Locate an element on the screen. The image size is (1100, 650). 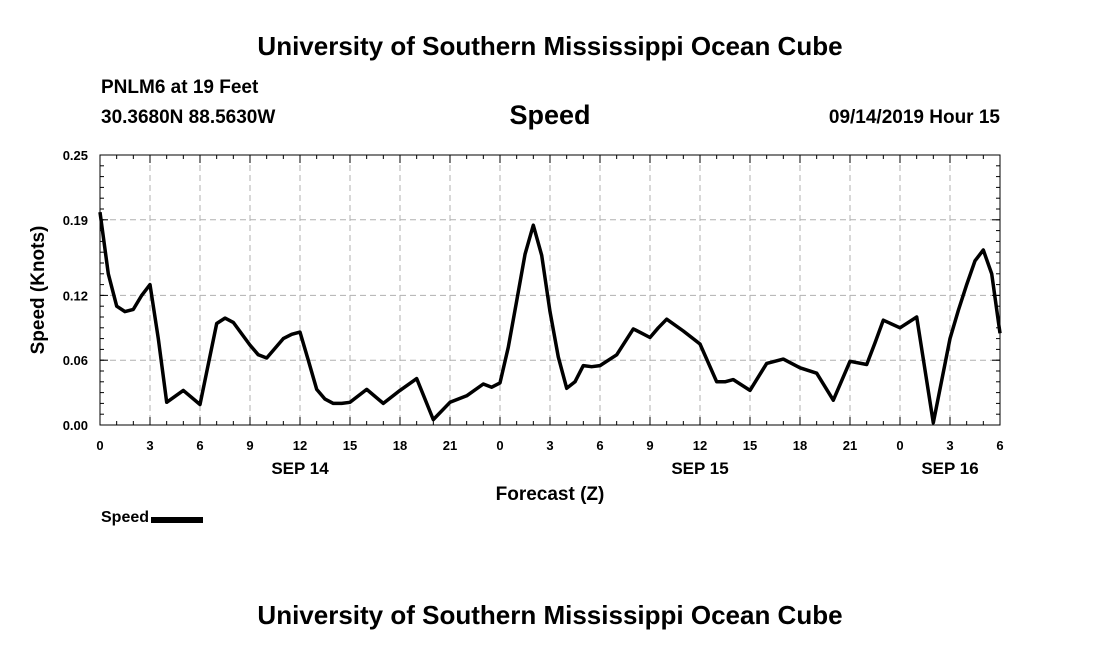
legend-swatch is located at coordinates (177, 519).